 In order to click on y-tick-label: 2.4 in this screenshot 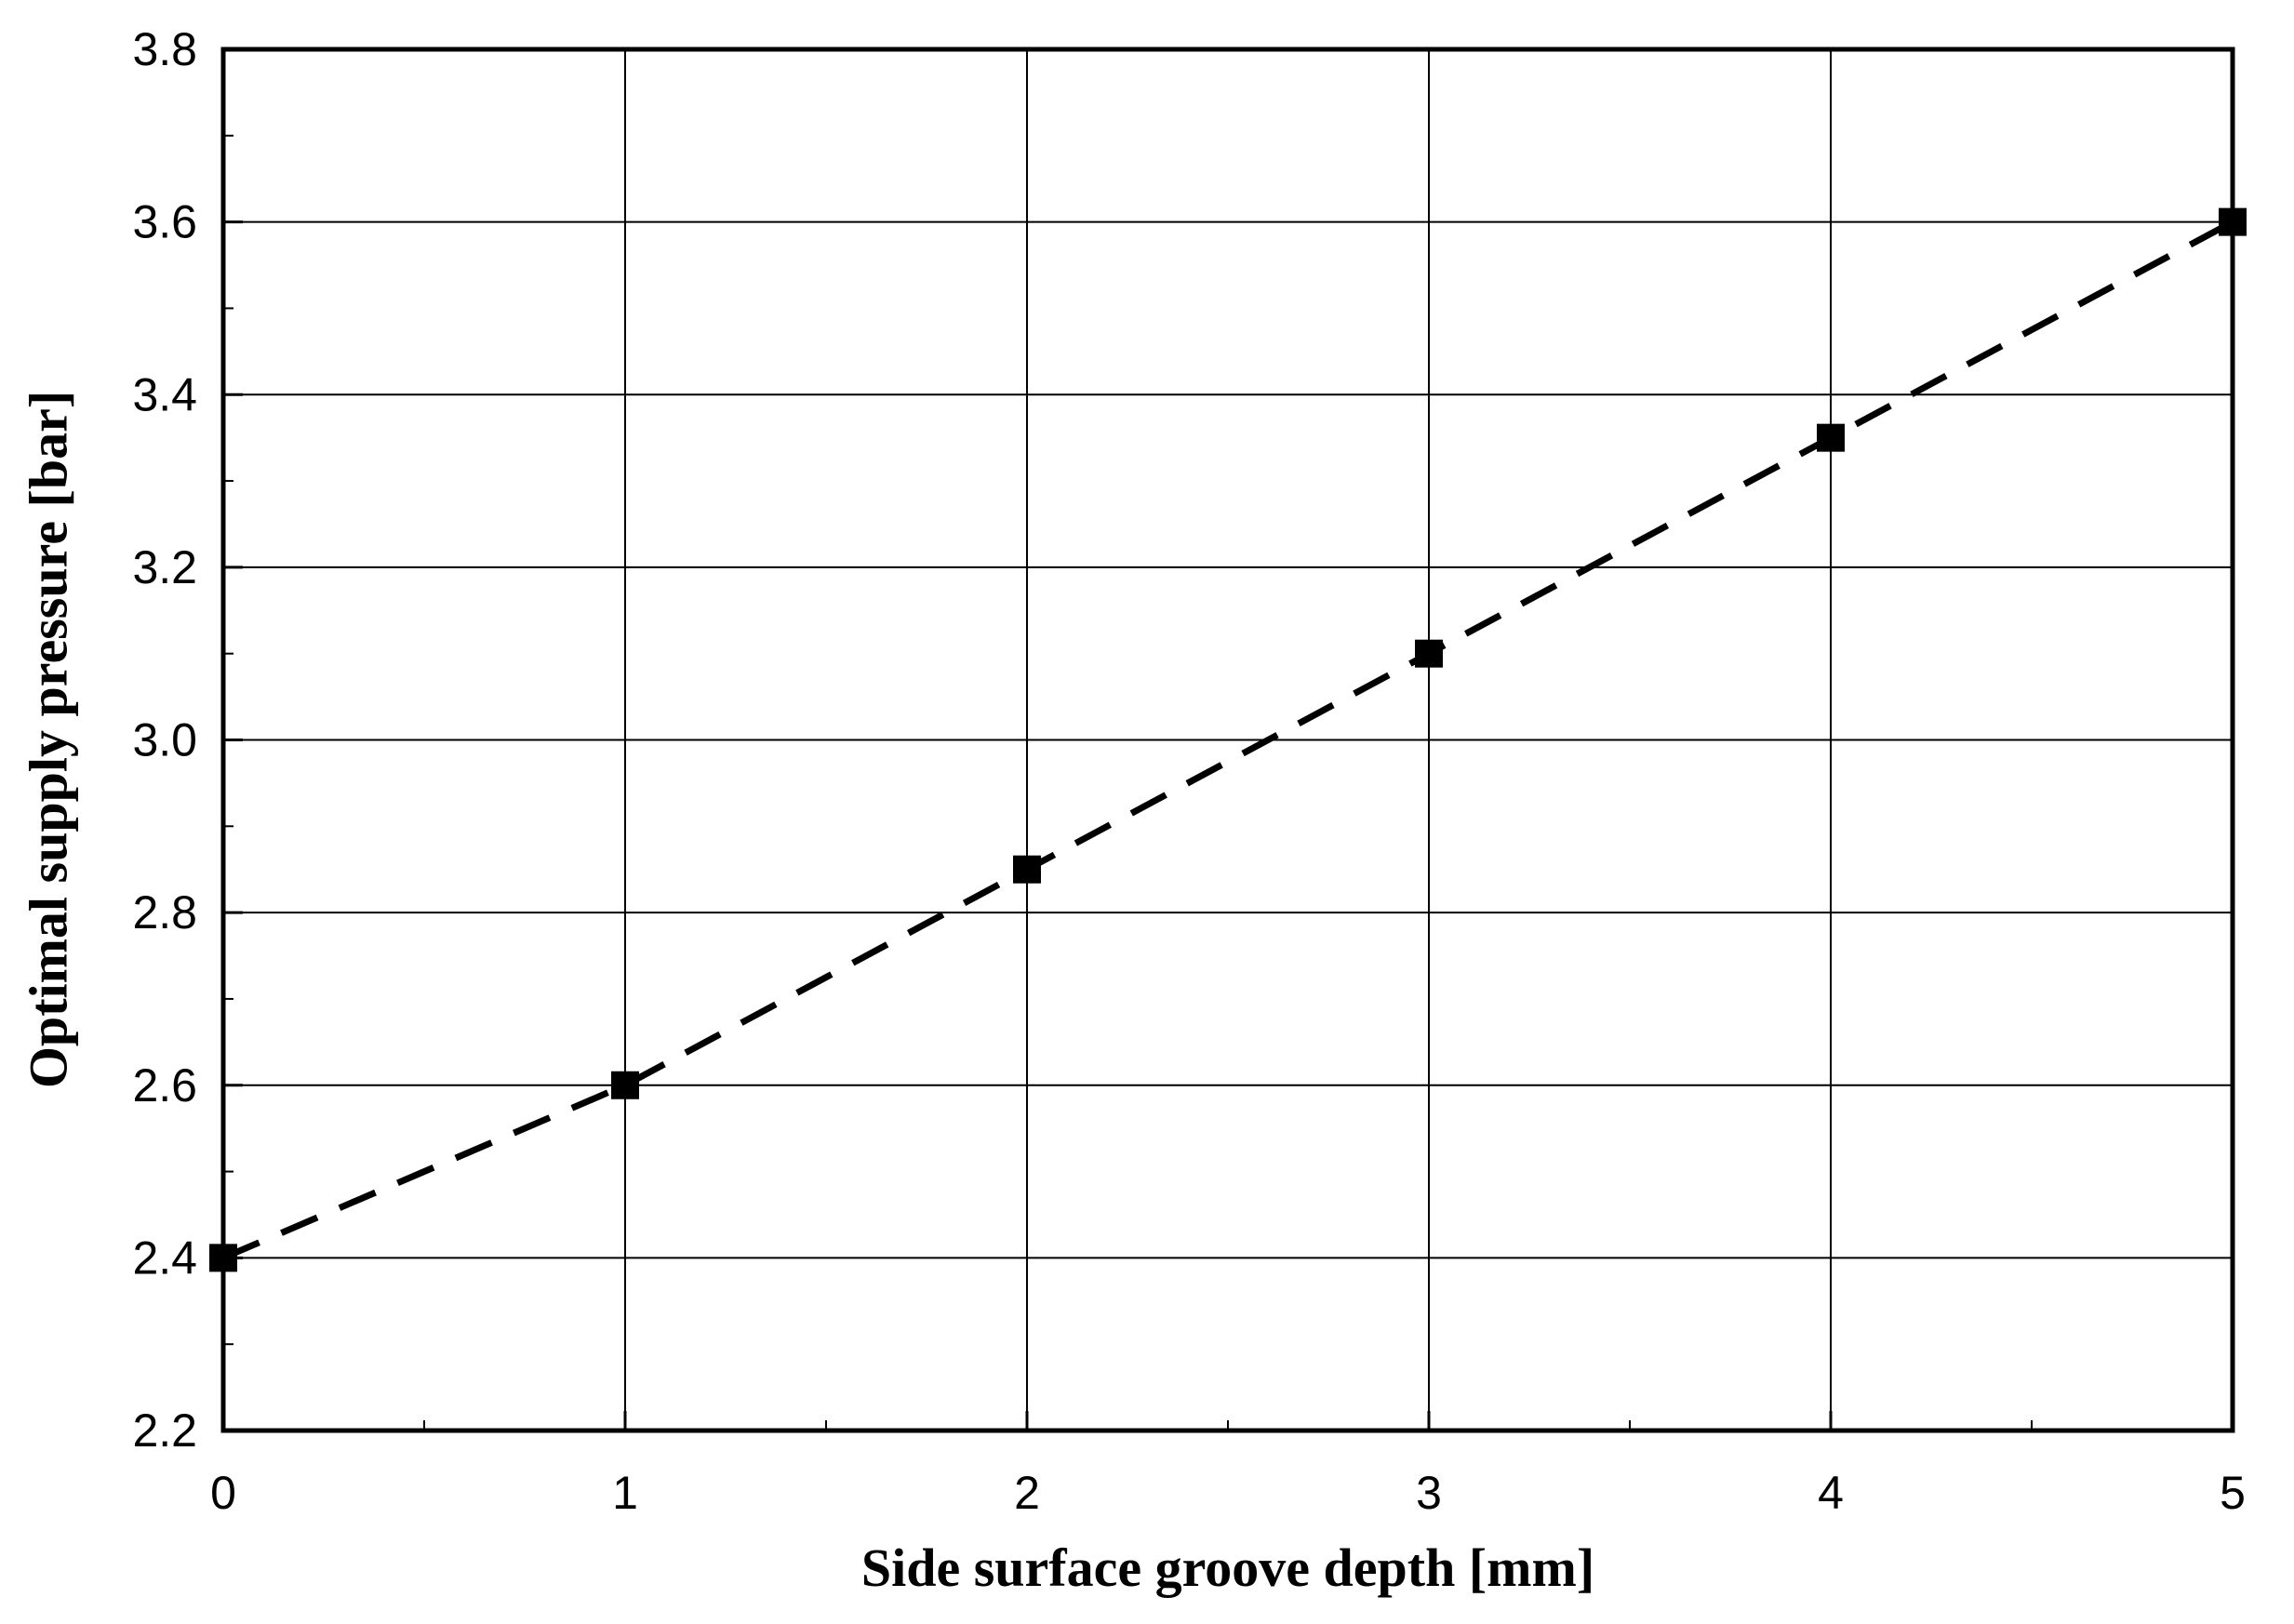, I will do `click(164, 1257)`.